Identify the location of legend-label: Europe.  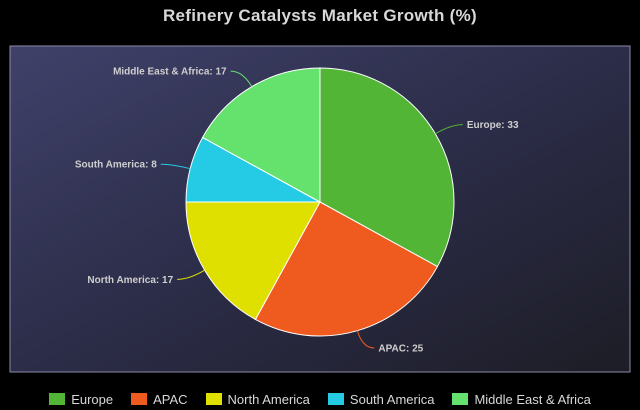
(92, 399).